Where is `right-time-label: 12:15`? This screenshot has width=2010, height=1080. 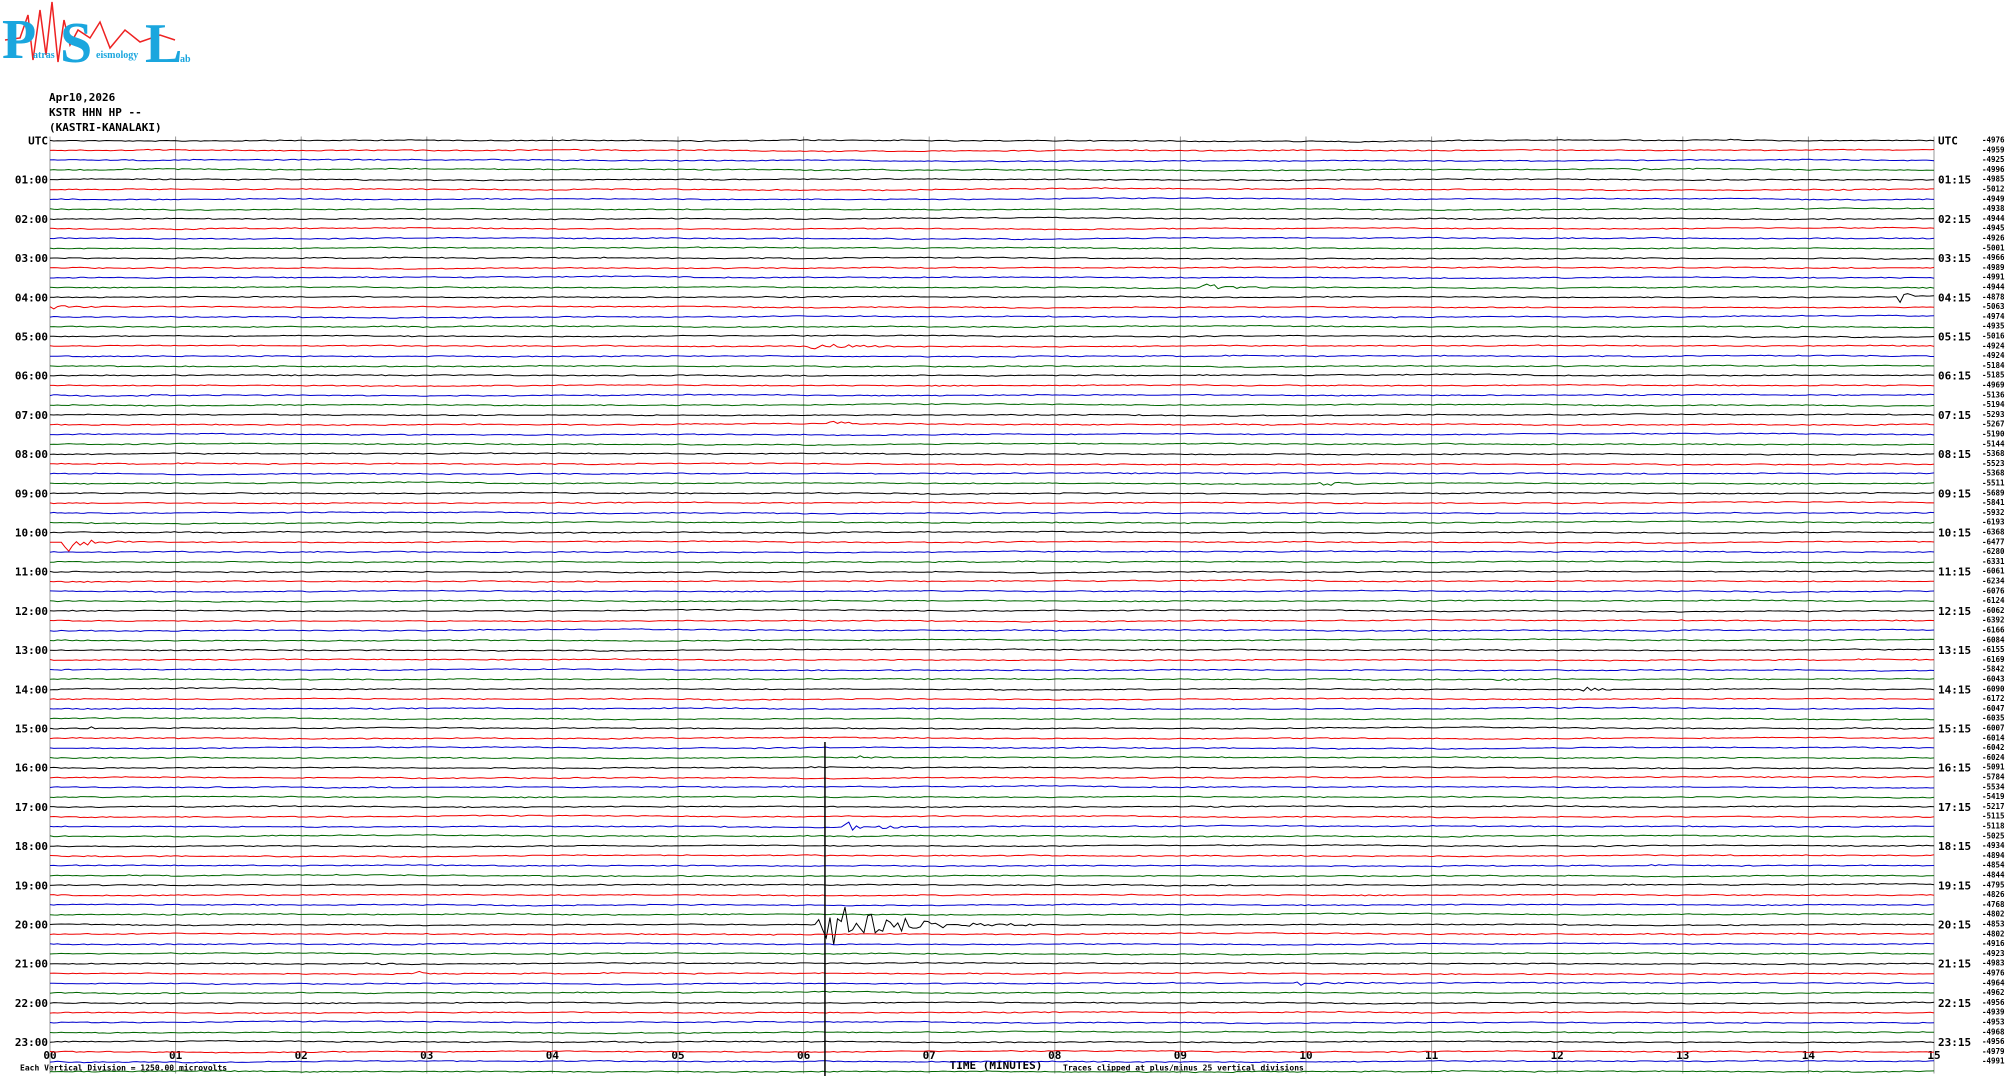
right-time-label: 12:15 is located at coordinates (1954, 611).